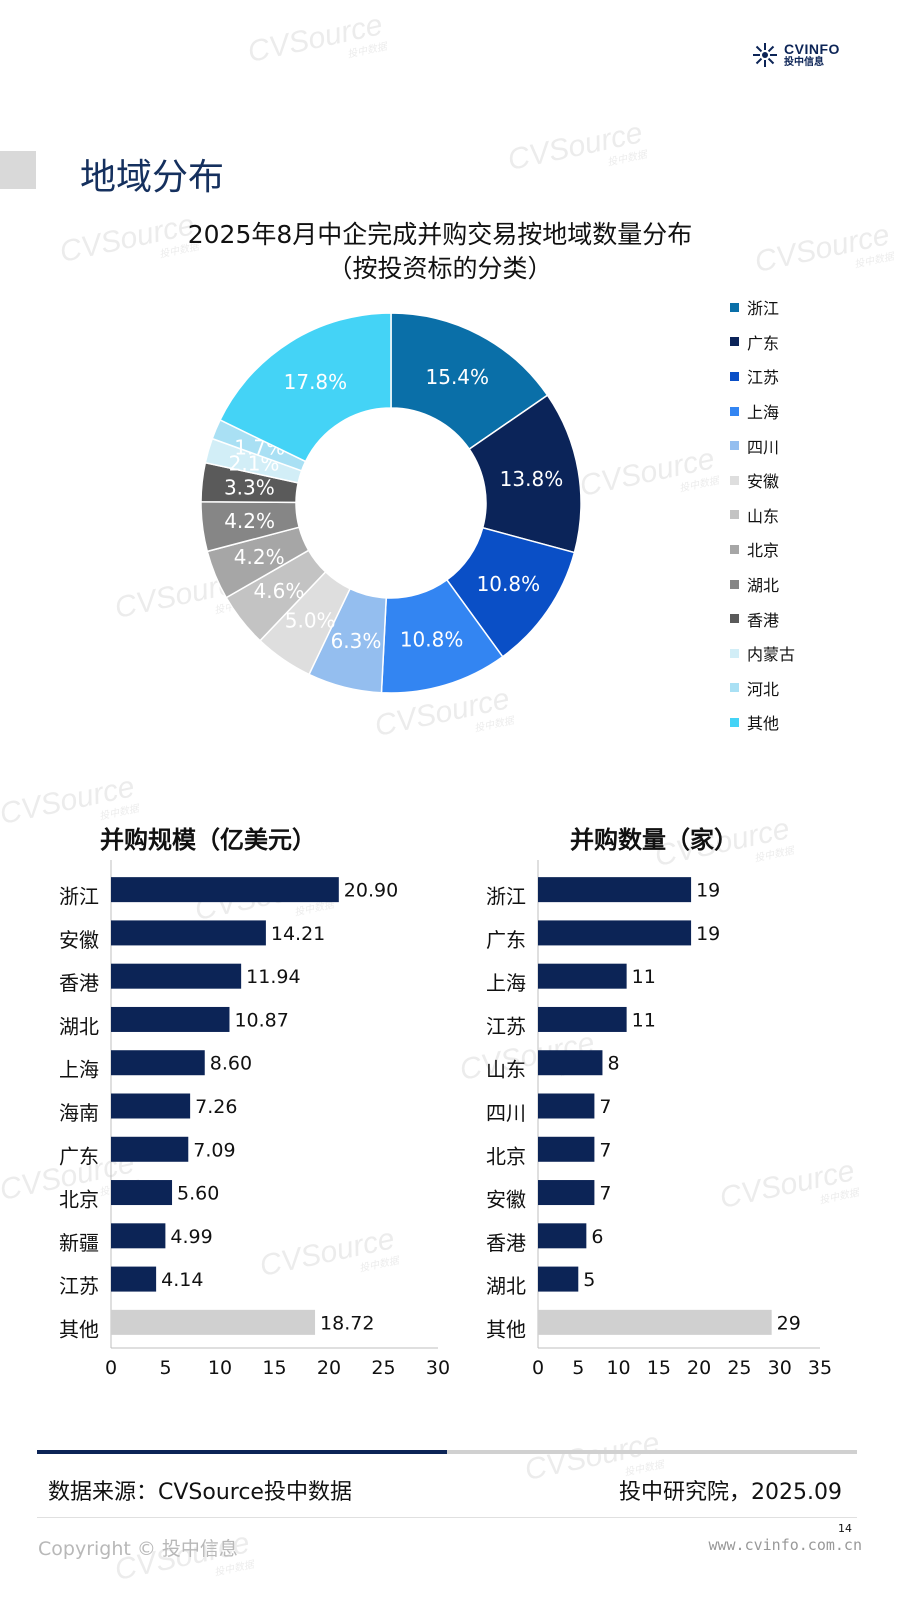 This screenshot has width=900, height=1600. Describe the element at coordinates (165, 1368) in the screenshot. I see `x-tick-label: 5` at that location.